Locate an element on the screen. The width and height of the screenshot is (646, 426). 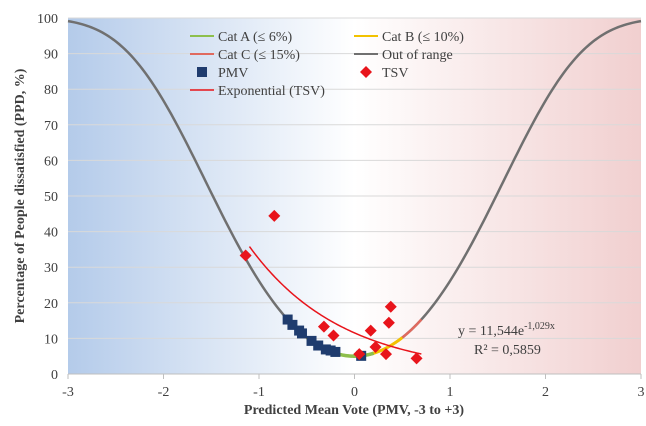
y-tick-label: 40 is located at coordinates (51, 233).